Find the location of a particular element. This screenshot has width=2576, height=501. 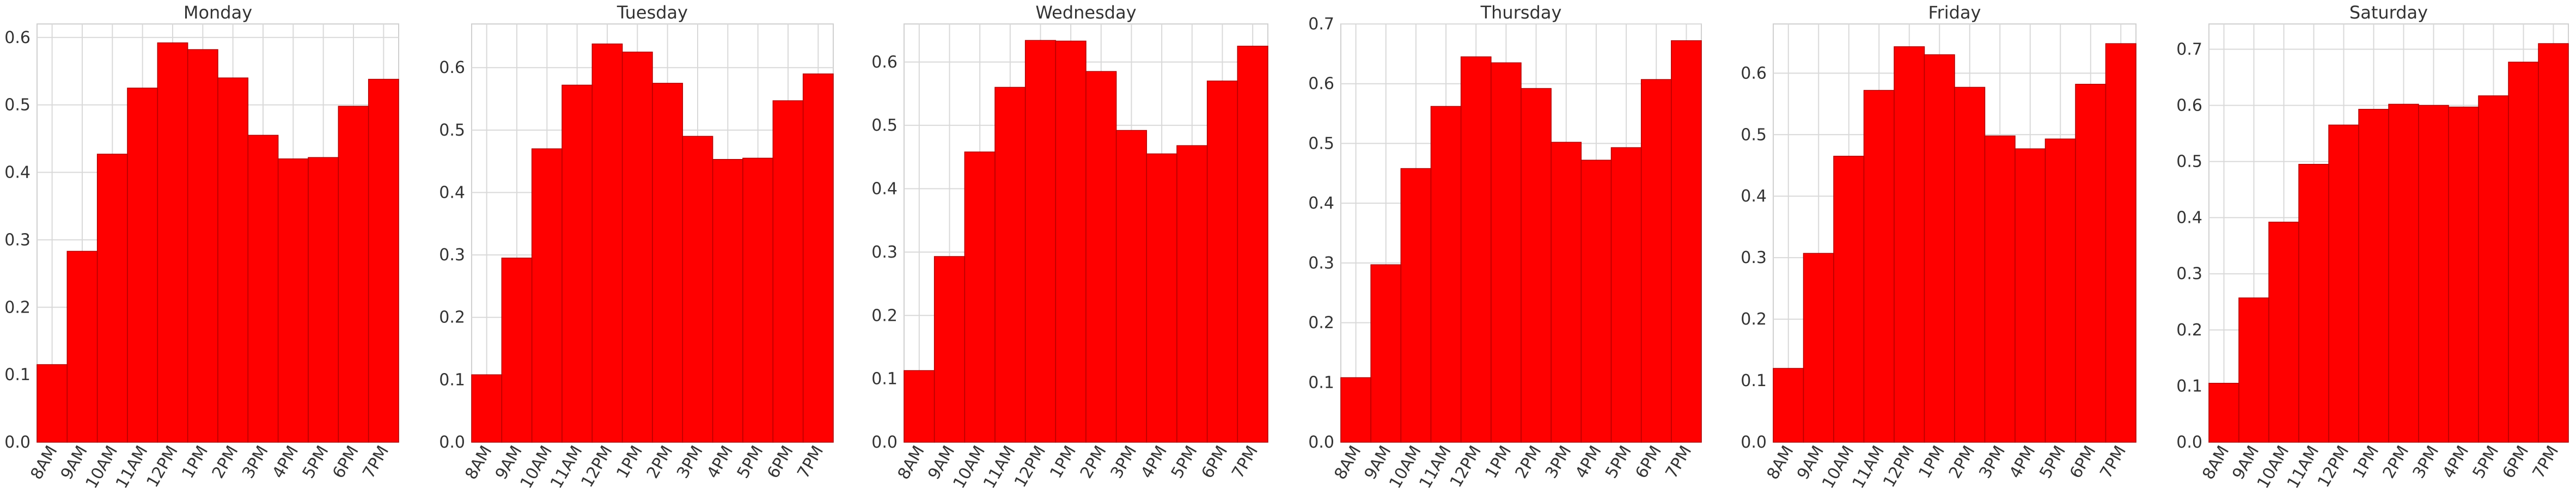

bar-1pm is located at coordinates (202, 246).